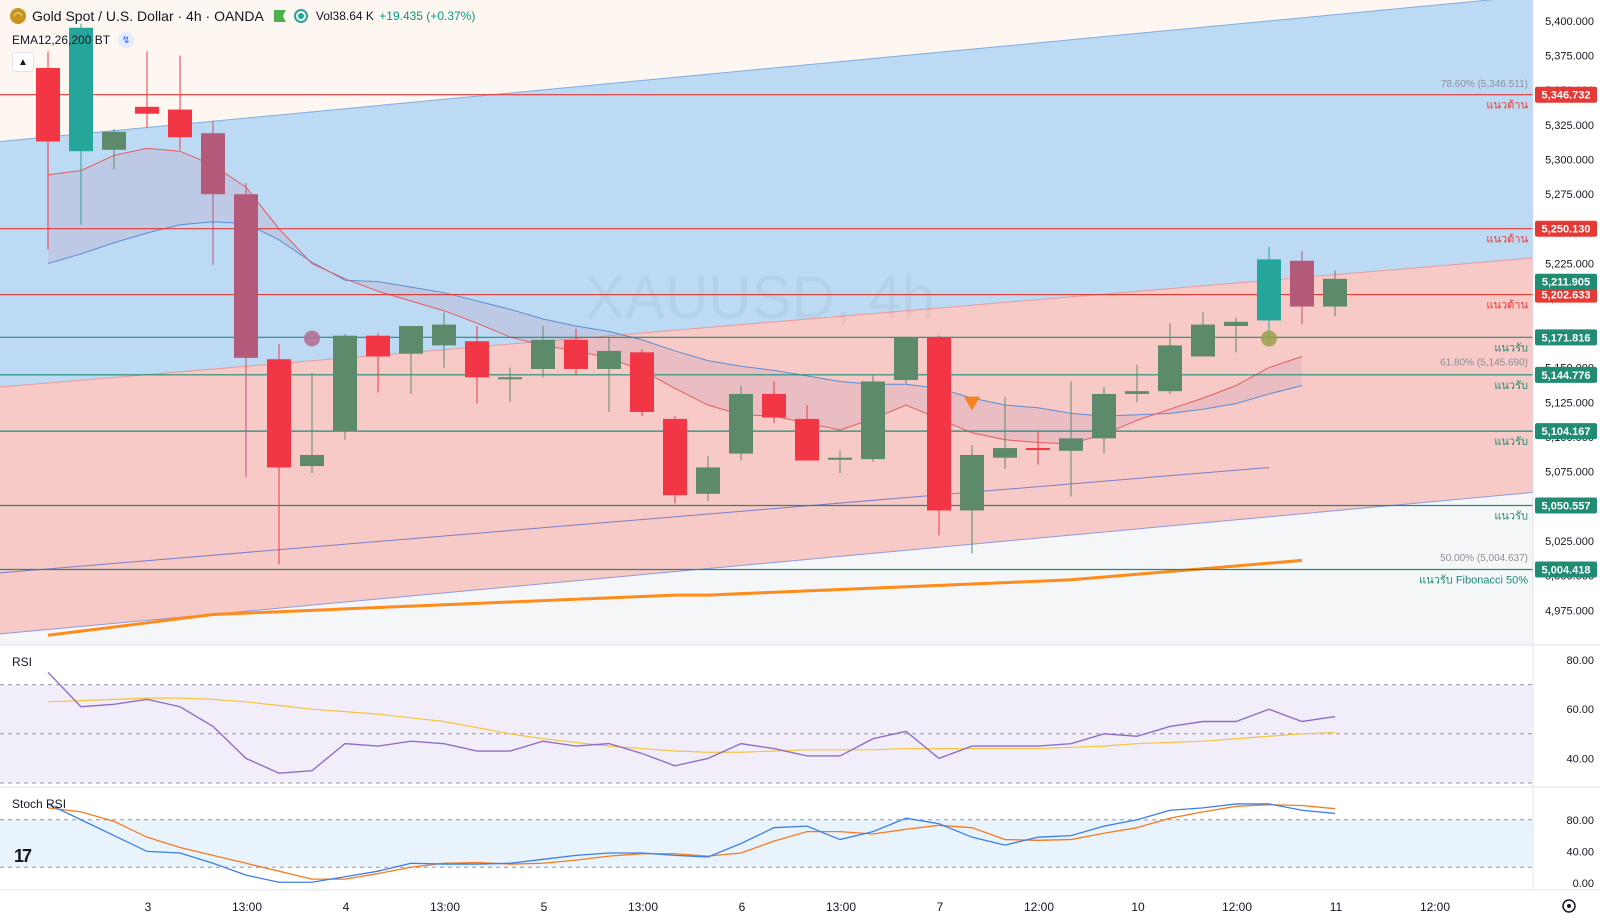  Describe the element at coordinates (346, 907) in the screenshot. I see `time-tick-label: 4` at that location.